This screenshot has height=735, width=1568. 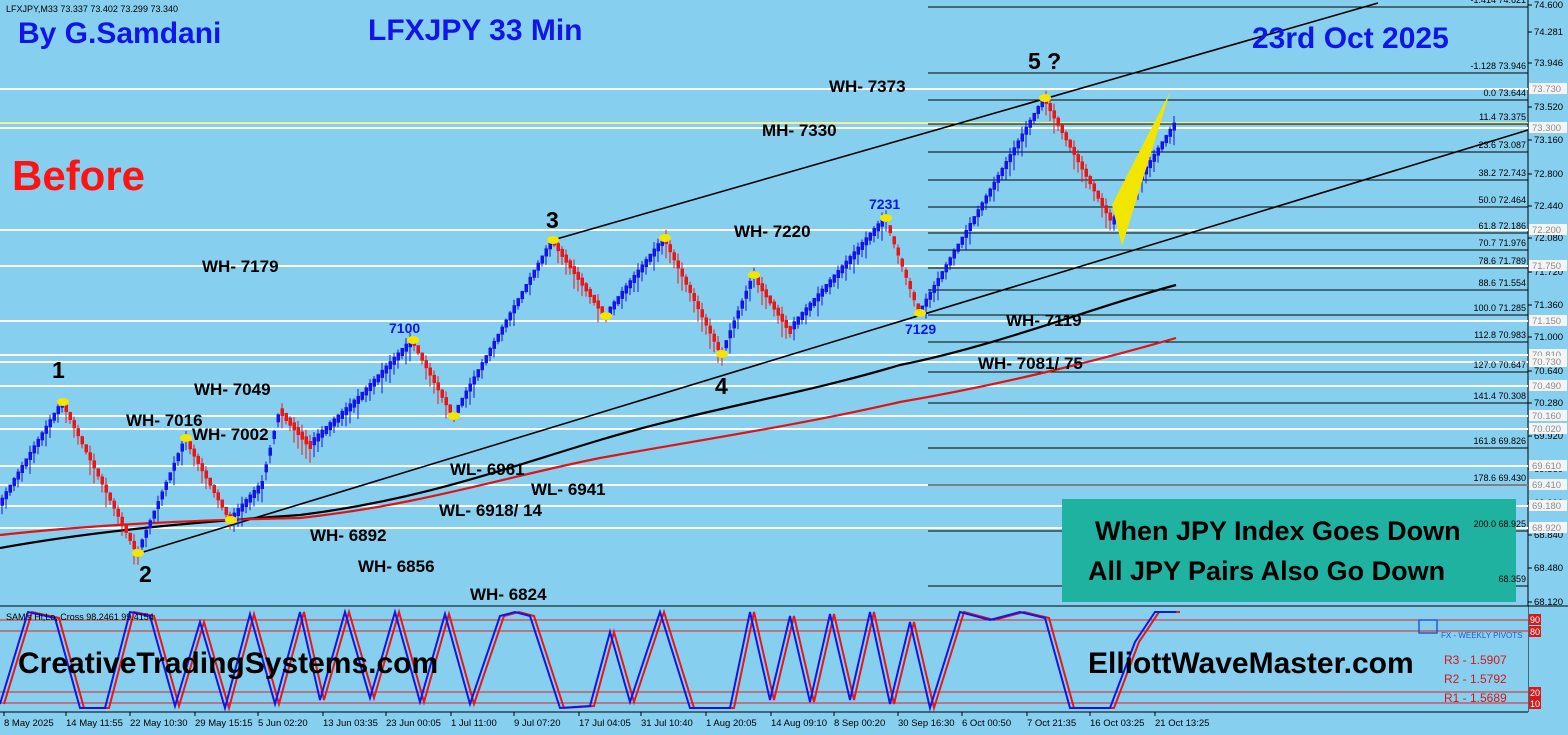 I want to click on price-tag-label: 73.300, so click(x=1546, y=128).